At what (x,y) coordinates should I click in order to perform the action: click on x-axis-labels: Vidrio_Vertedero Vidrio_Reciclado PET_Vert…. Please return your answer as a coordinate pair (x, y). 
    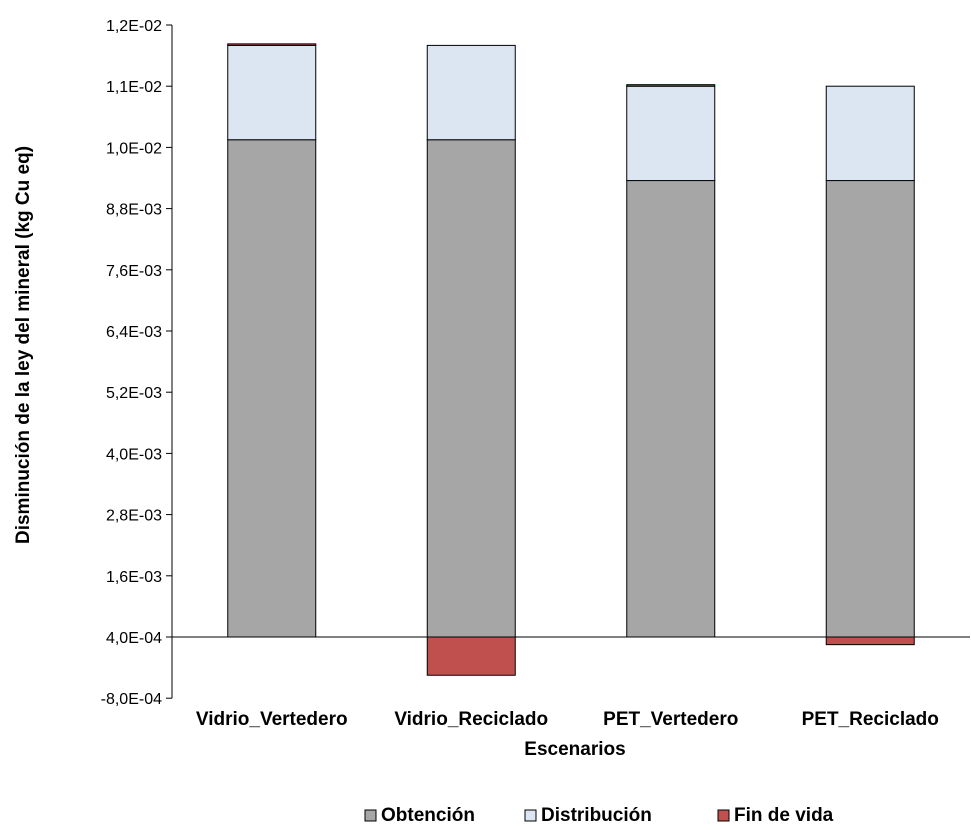
    Looking at the image, I should click on (567, 719).